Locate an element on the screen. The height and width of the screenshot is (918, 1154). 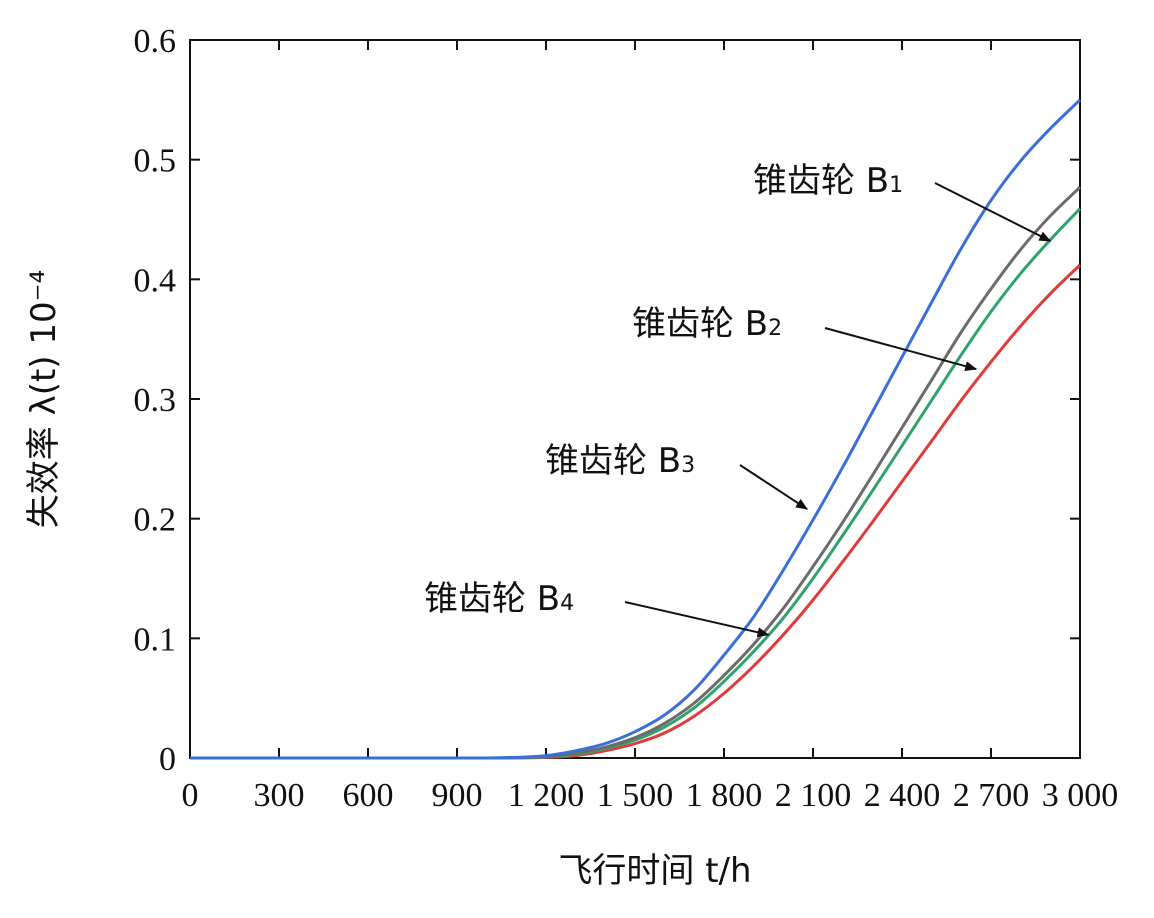
x-tick-label: 1 200 is located at coordinates (546, 795).